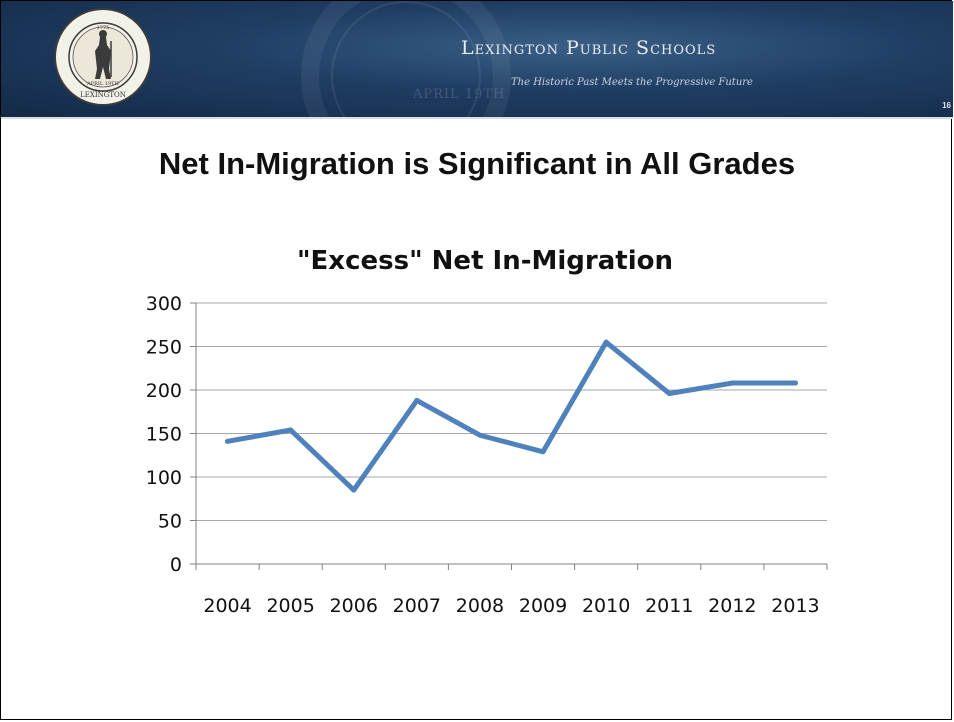 This screenshot has height=722, width=954. I want to click on y-axis-ticks: 0 50 100 150 200 250 300, so click(171, 434).